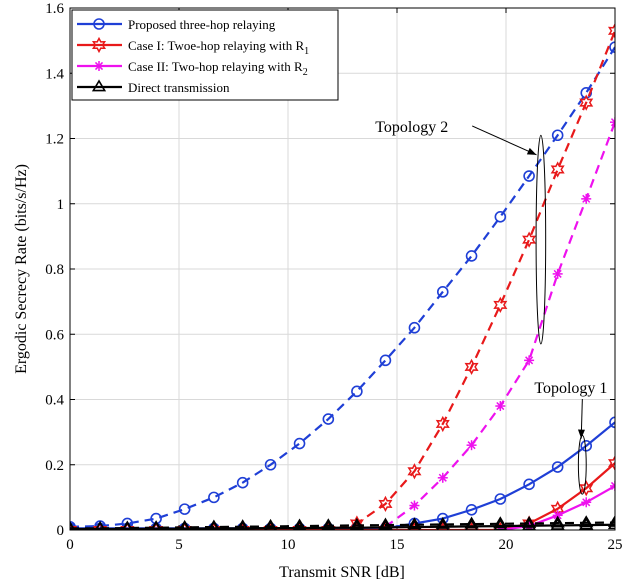 Image resolution: width=635 pixels, height=587 pixels. Describe the element at coordinates (54, 401) in the screenshot. I see `y-tick-label: 0.4` at that location.